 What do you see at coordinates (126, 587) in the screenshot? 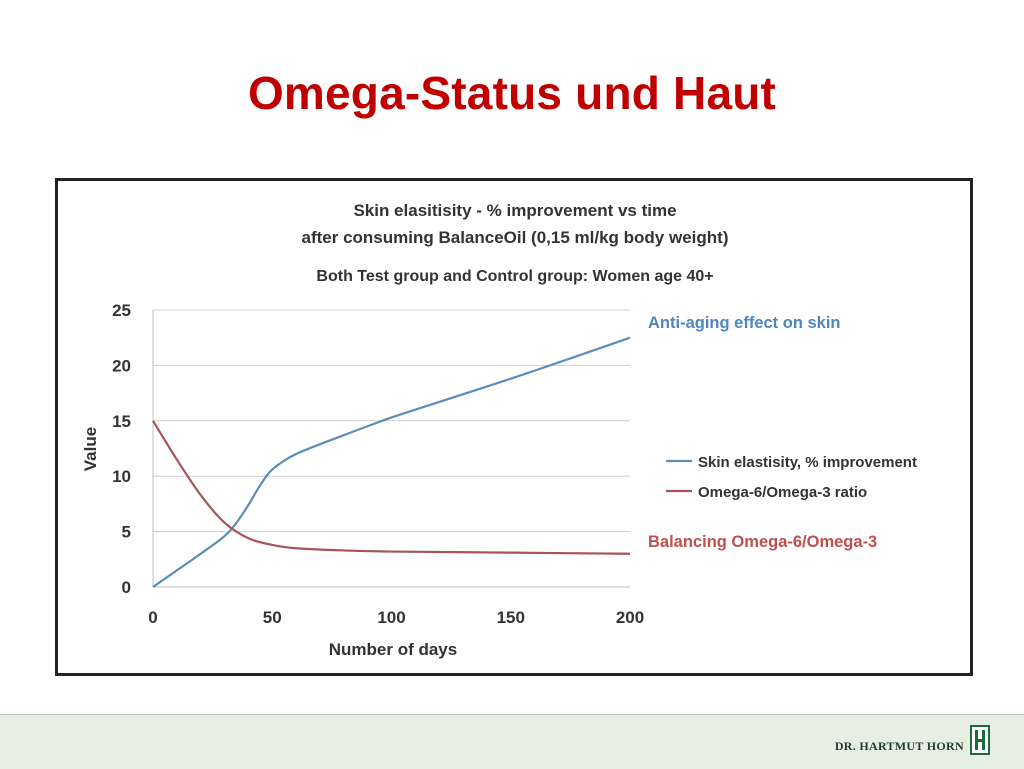
I see `y-tick-label: 0` at bounding box center [126, 587].